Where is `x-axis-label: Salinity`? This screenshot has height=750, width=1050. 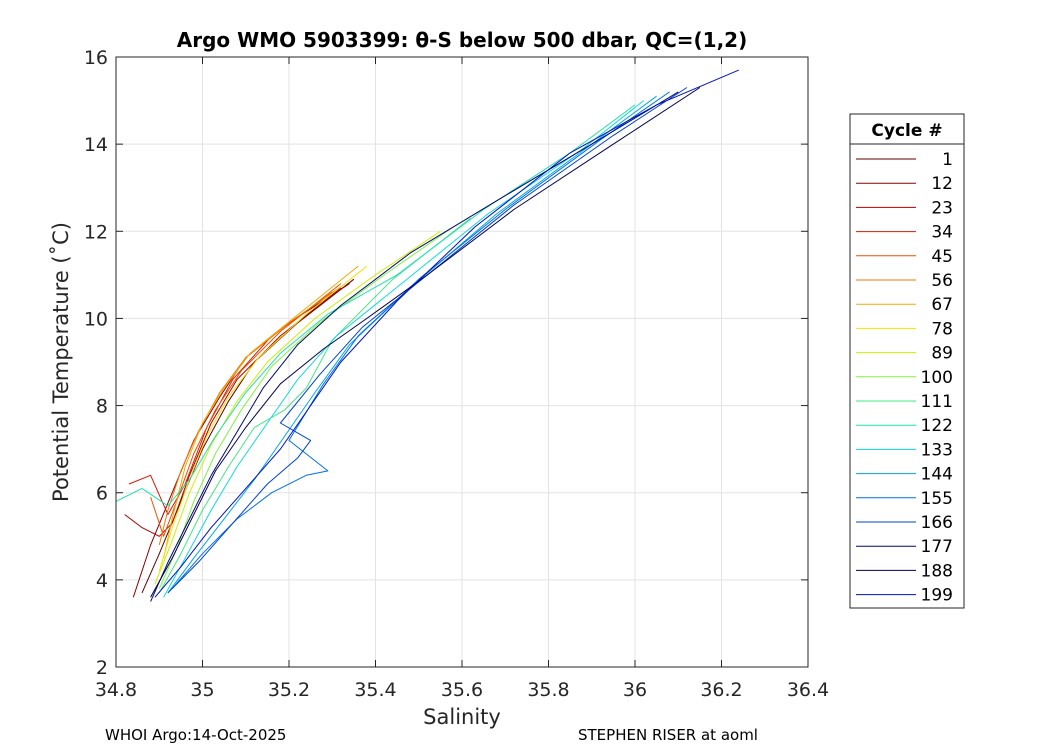
x-axis-label: Salinity is located at coordinates (462, 717).